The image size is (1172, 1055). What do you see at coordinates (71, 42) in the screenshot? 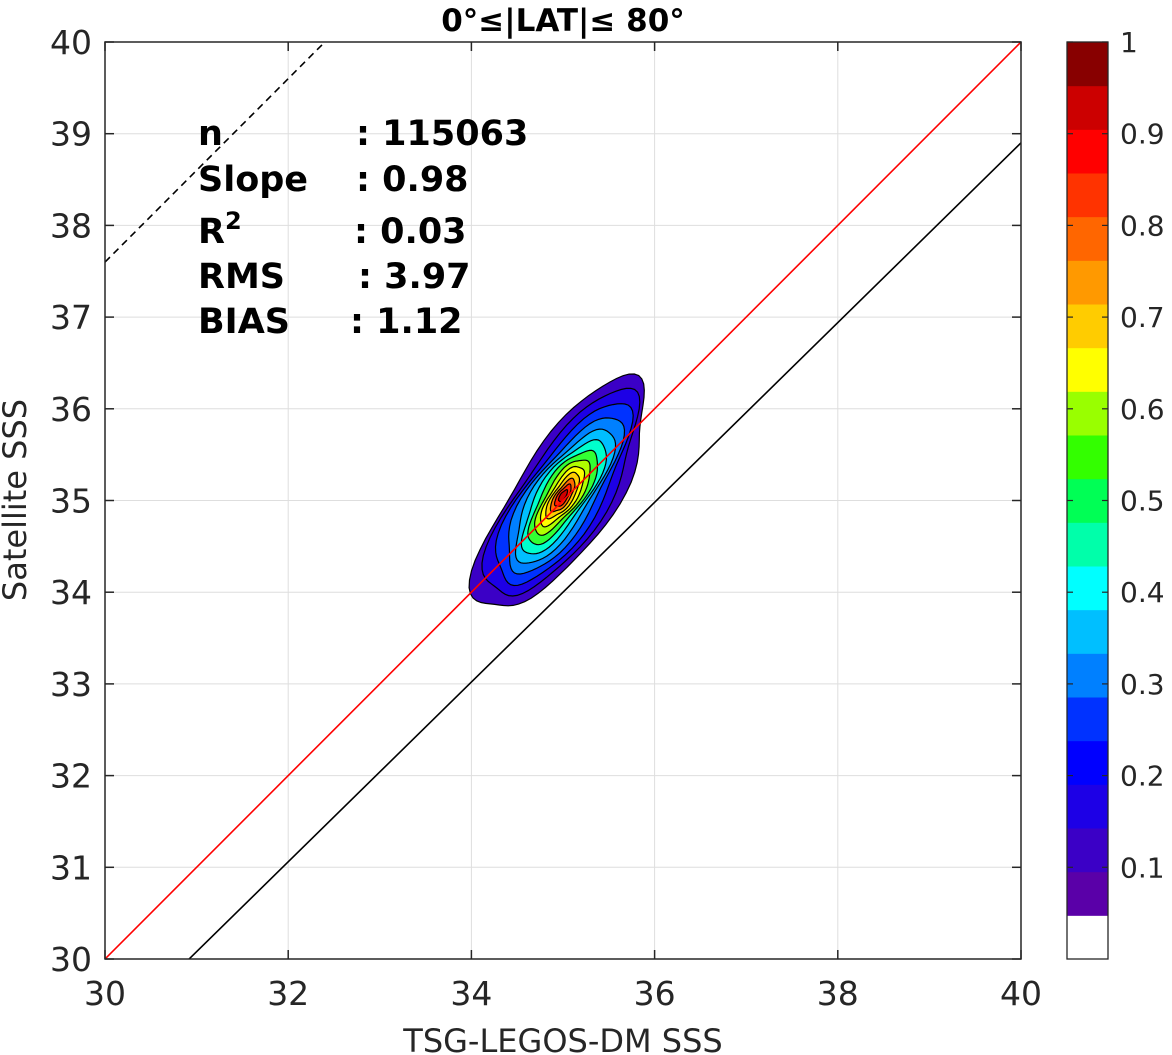
I see `y-tick-label: 40` at bounding box center [71, 42].